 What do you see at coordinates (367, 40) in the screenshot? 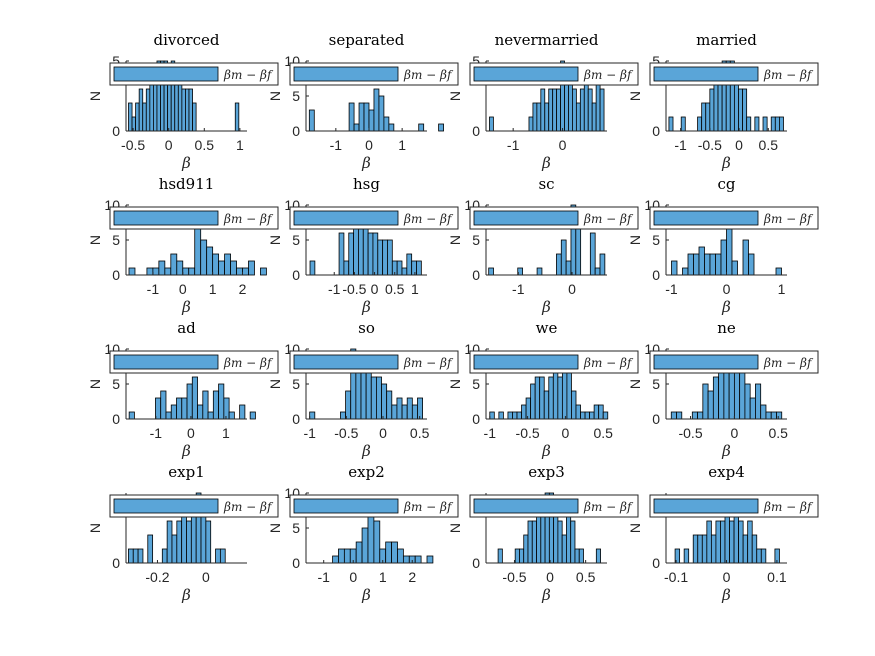
I see `subplot-title: separated` at bounding box center [367, 40].